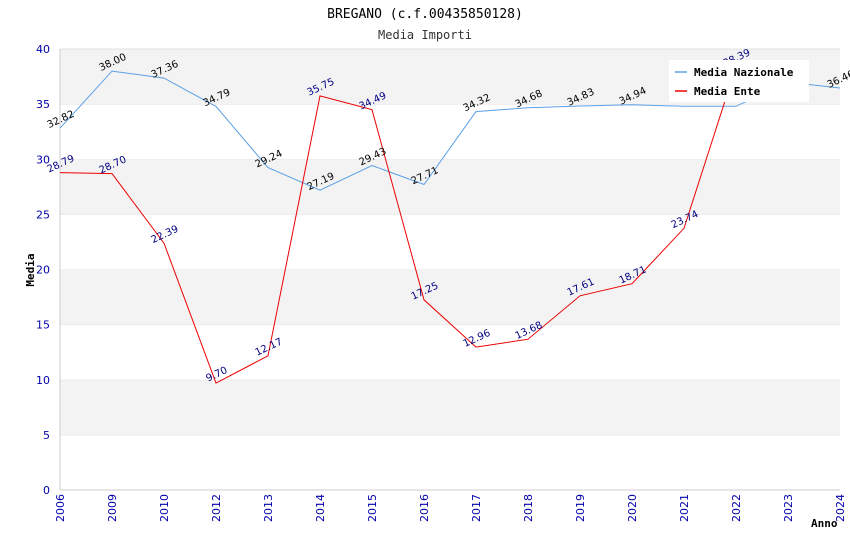  What do you see at coordinates (424, 508) in the screenshot?
I see `x-tick-label: 2016` at bounding box center [424, 508].